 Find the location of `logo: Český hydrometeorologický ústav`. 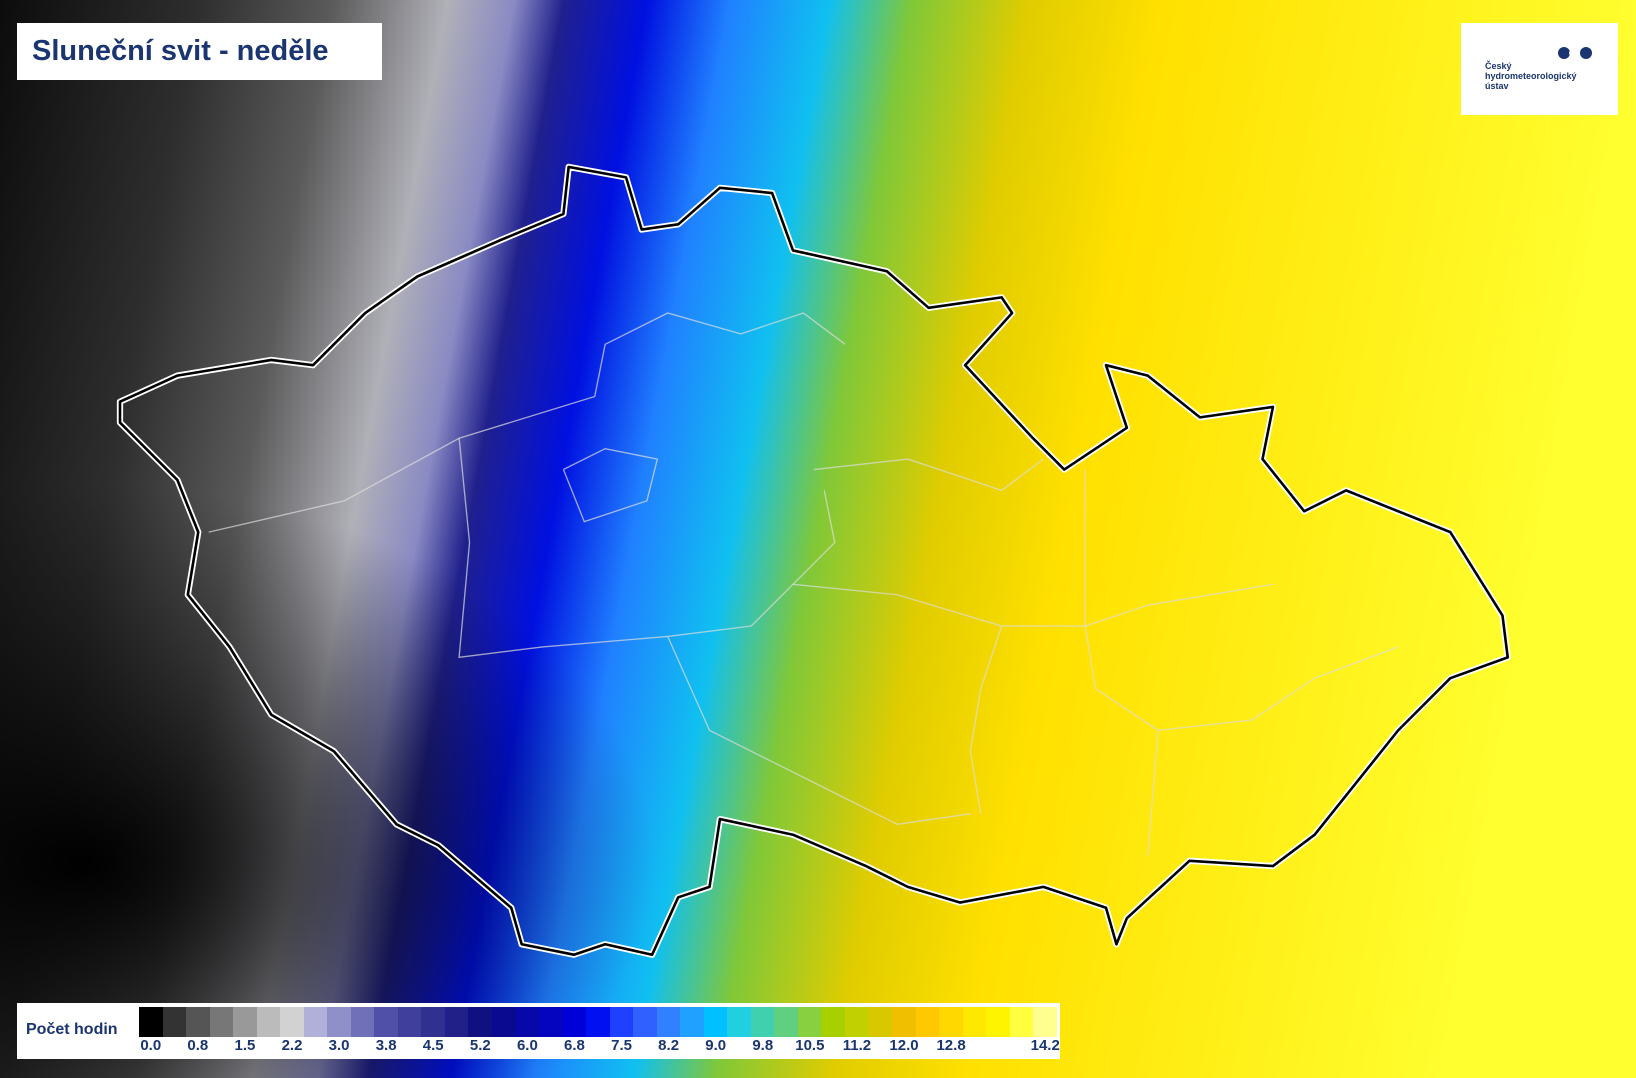

logo: Český hydrometeorologický ústav is located at coordinates (1539, 69).